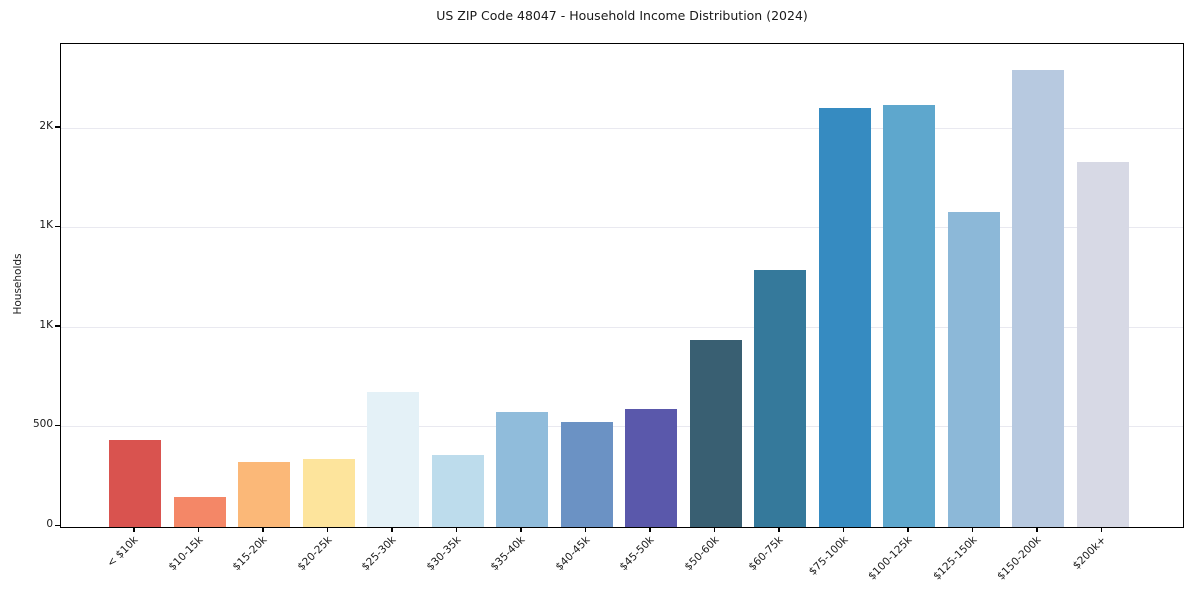 The height and width of the screenshot is (590, 1189). I want to click on y-tick-label: 2K, so click(46, 125).